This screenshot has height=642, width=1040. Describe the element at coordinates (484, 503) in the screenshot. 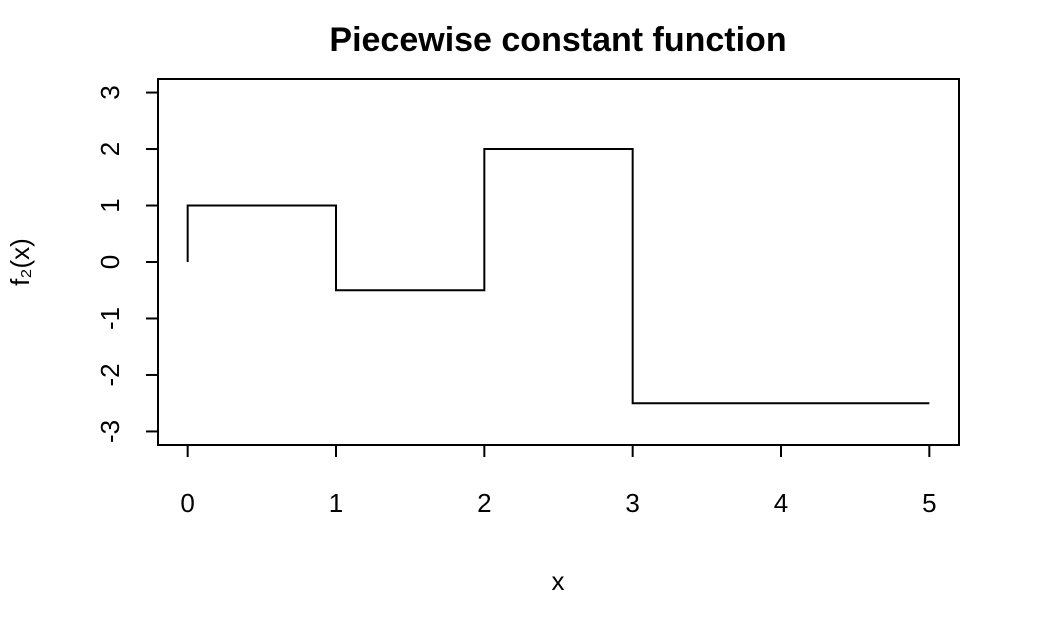

I see `x-tick-label: 2` at that location.